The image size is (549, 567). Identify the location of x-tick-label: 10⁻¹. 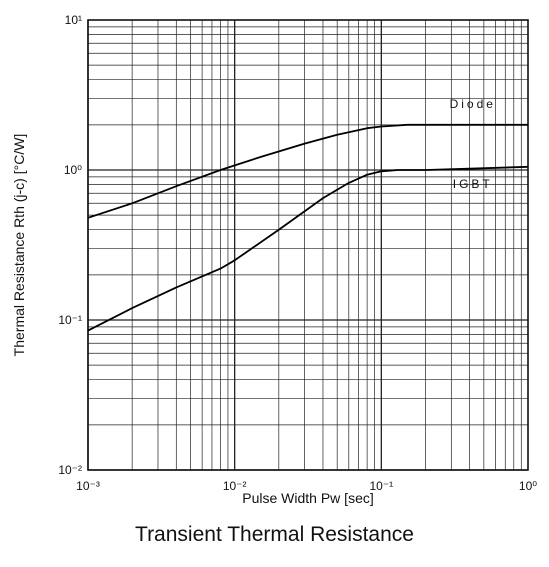
(381, 486).